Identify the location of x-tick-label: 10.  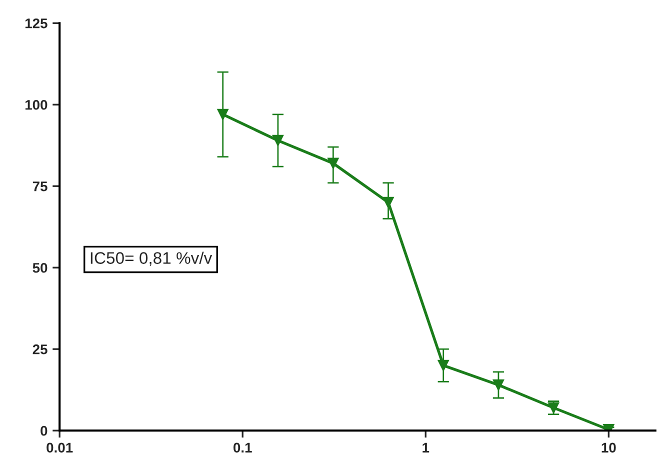
(609, 447).